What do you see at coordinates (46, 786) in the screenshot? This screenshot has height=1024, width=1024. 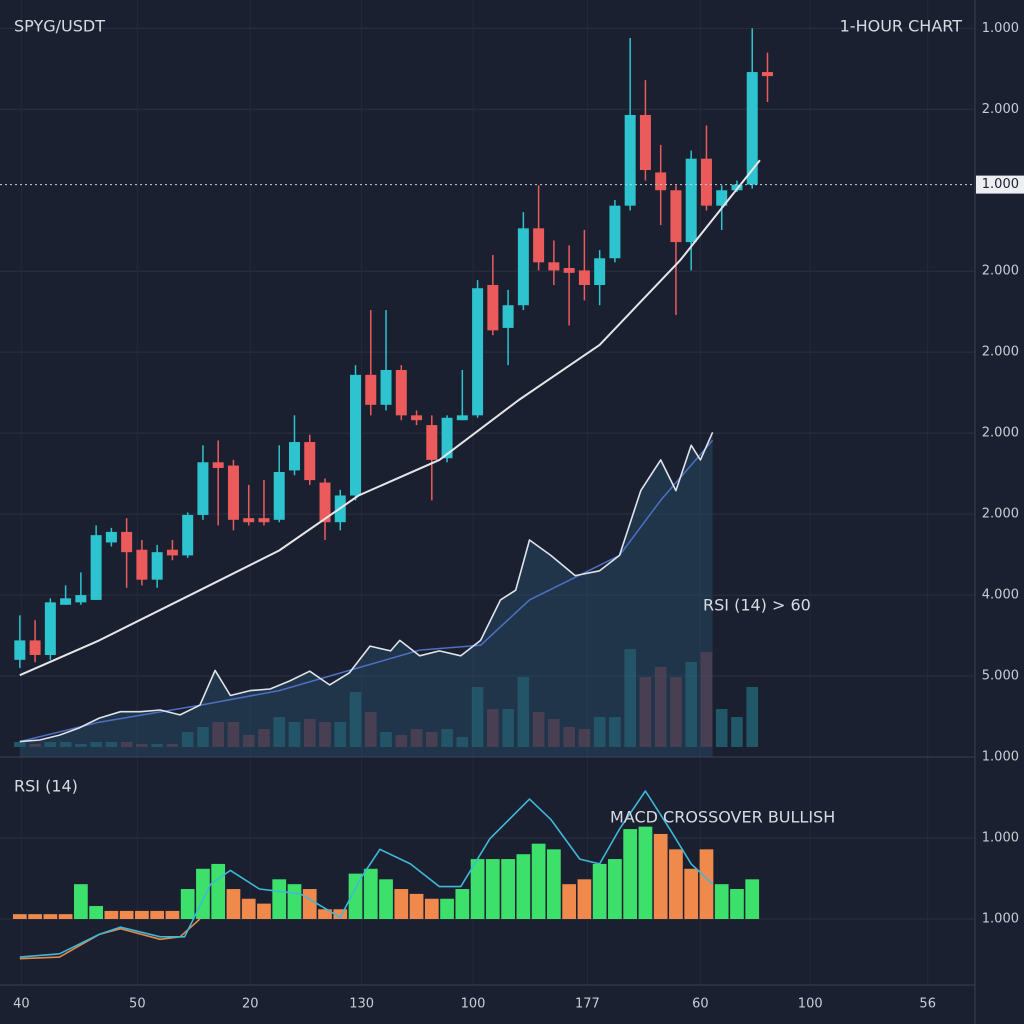 I see `panel-title: RSI (14)` at bounding box center [46, 786].